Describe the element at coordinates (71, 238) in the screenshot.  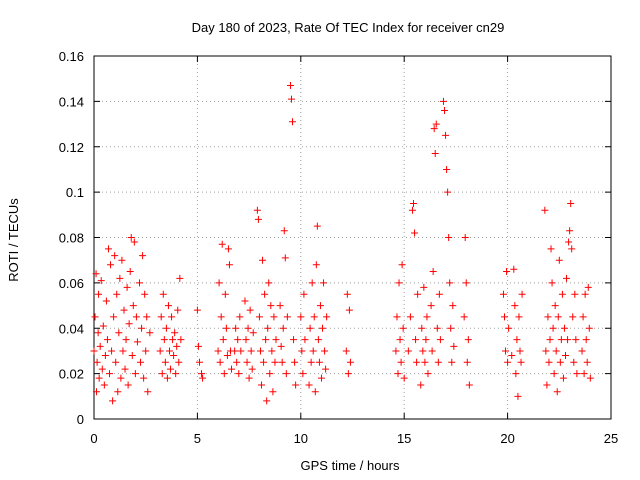
I see `y-tick-label: 0.08` at that location.